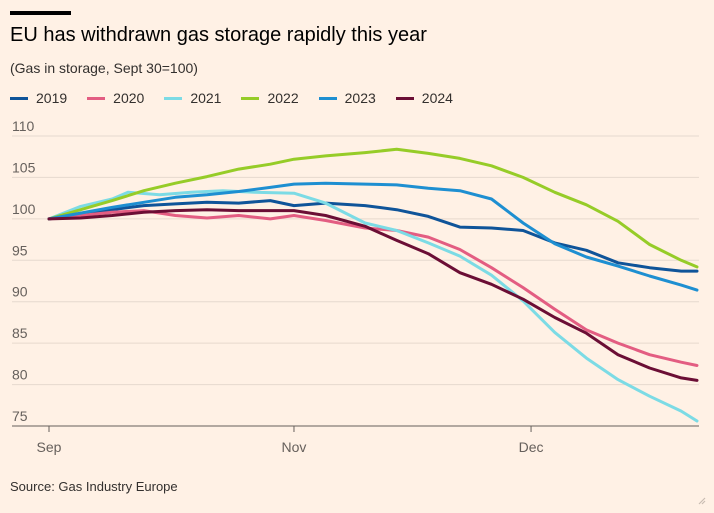 The height and width of the screenshot is (513, 714). I want to click on legend-item-2021: 2021, so click(192, 98).